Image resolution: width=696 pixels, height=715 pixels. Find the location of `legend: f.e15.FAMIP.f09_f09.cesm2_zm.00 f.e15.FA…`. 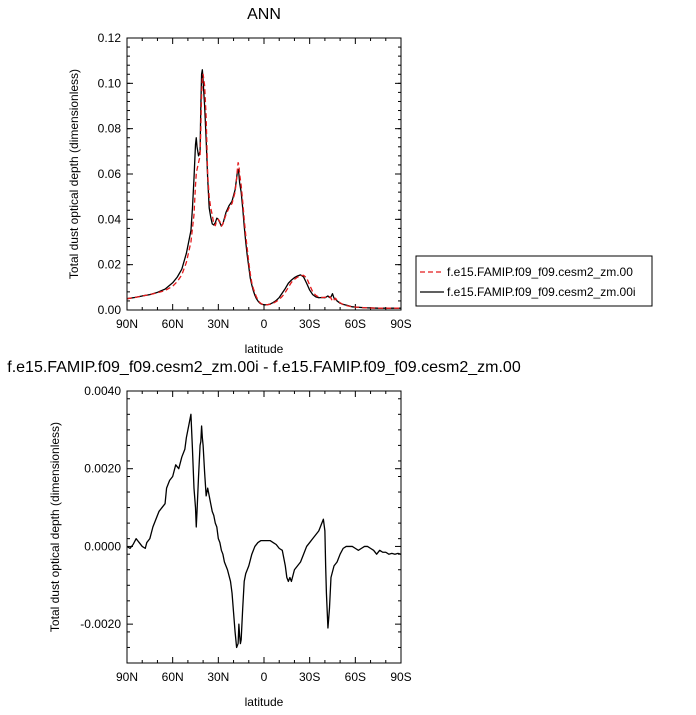

legend: f.e15.FAMIP.f09_f09.cesm2_zm.00 f.e15.FA… is located at coordinates (534, 281).